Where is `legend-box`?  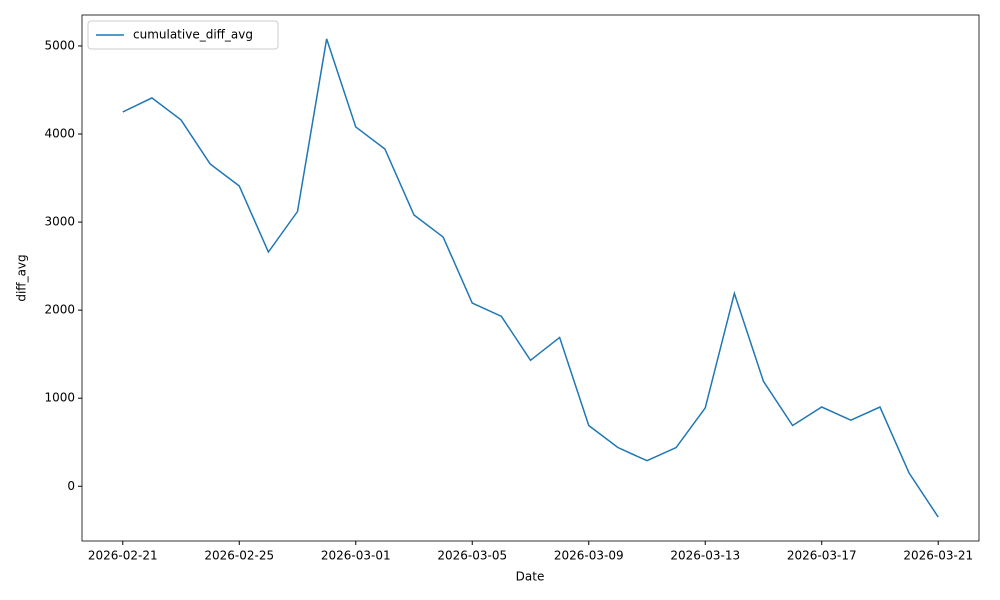
legend-box is located at coordinates (183, 35).